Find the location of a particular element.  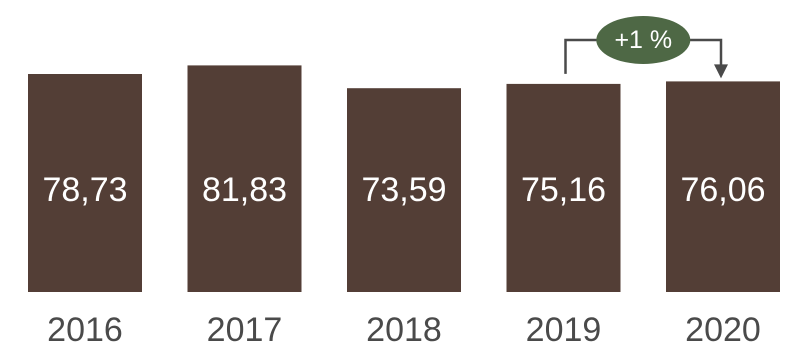

bar-value-label-2017: 81,83 is located at coordinates (244, 190).